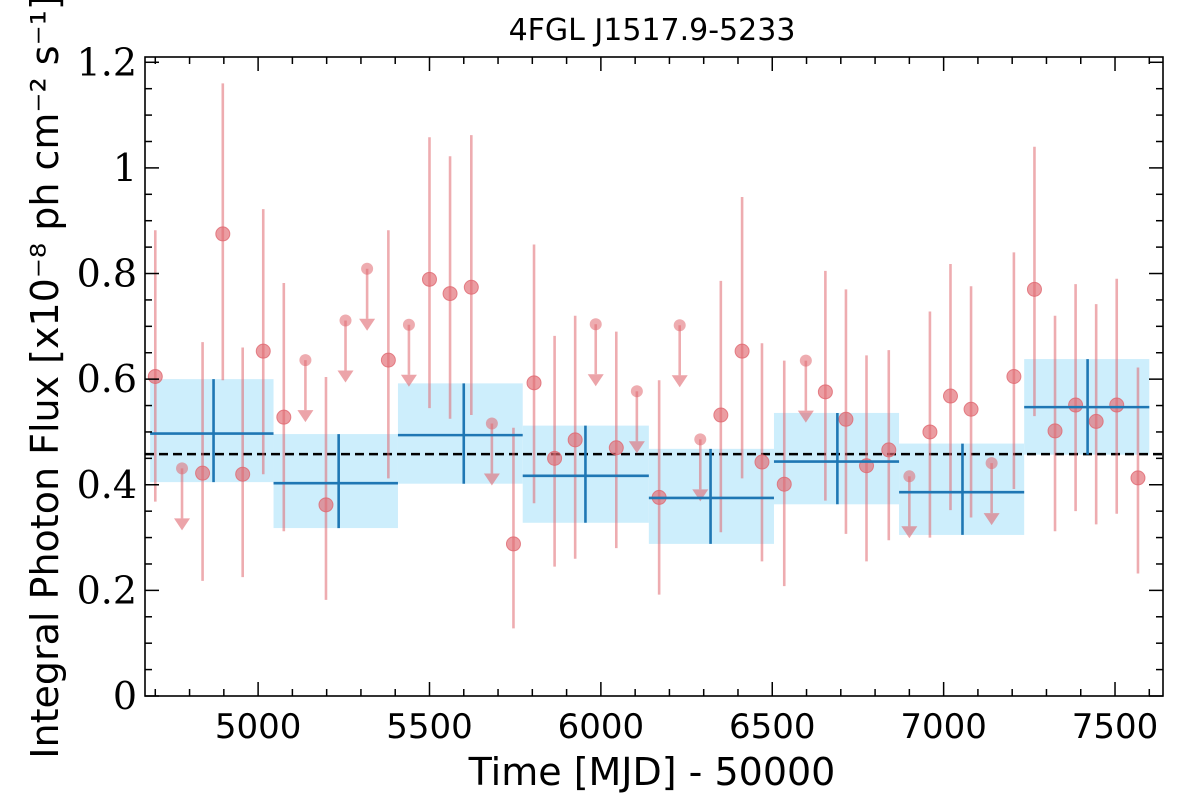 The height and width of the screenshot is (800, 1200). Describe the element at coordinates (652, 30) in the screenshot. I see `chart-title: 4FGL J1517.9-5233` at that location.